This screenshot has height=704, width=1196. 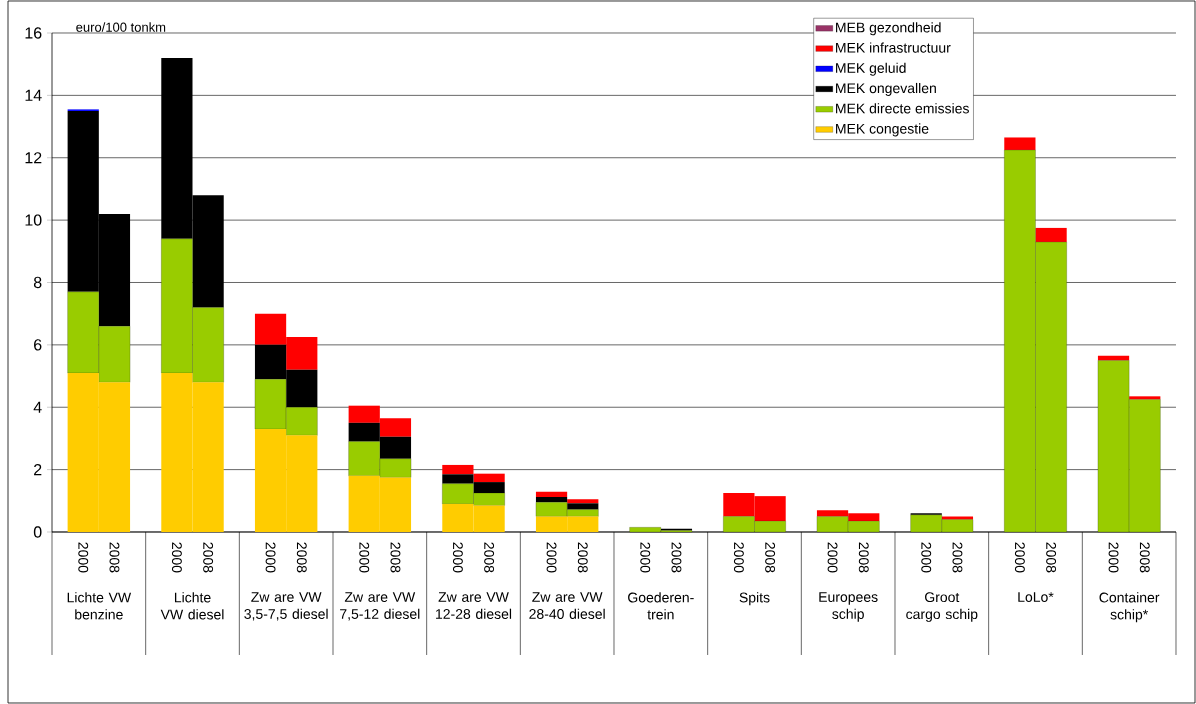 What do you see at coordinates (886, 89) in the screenshot?
I see `legend-label: MEK ongevallen` at bounding box center [886, 89].